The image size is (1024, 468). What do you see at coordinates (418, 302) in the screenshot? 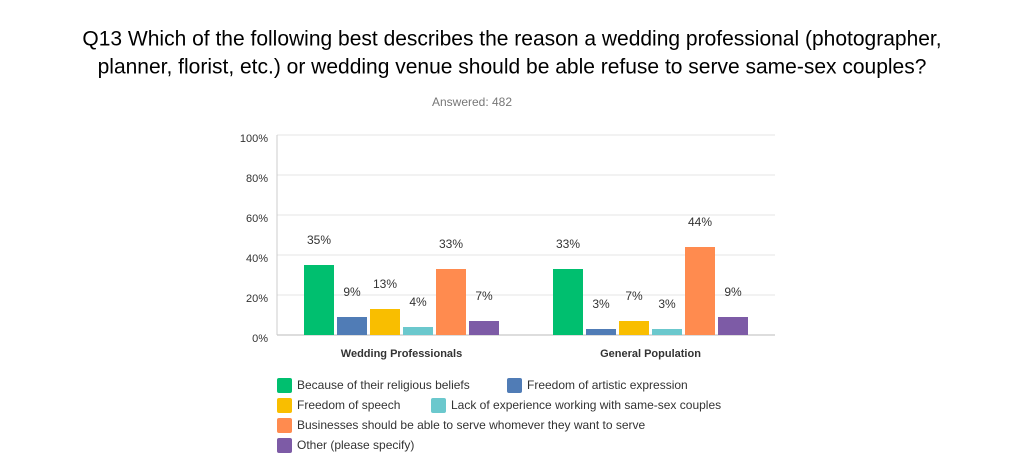
I see `value-label: 4%` at bounding box center [418, 302].